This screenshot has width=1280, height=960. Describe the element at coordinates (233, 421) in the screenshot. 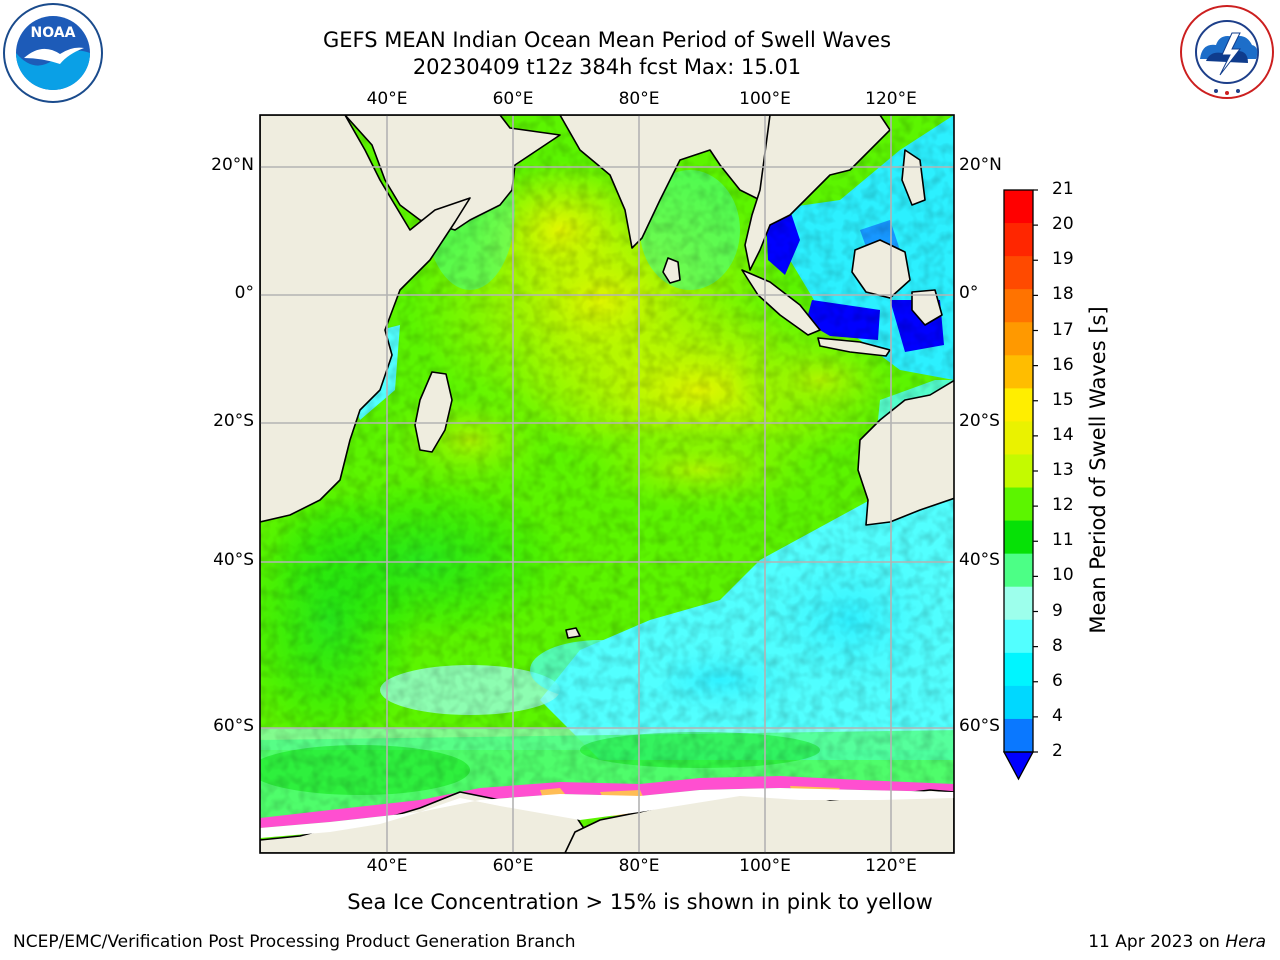

I see `lat-label-left-20s: 20°S` at that location.